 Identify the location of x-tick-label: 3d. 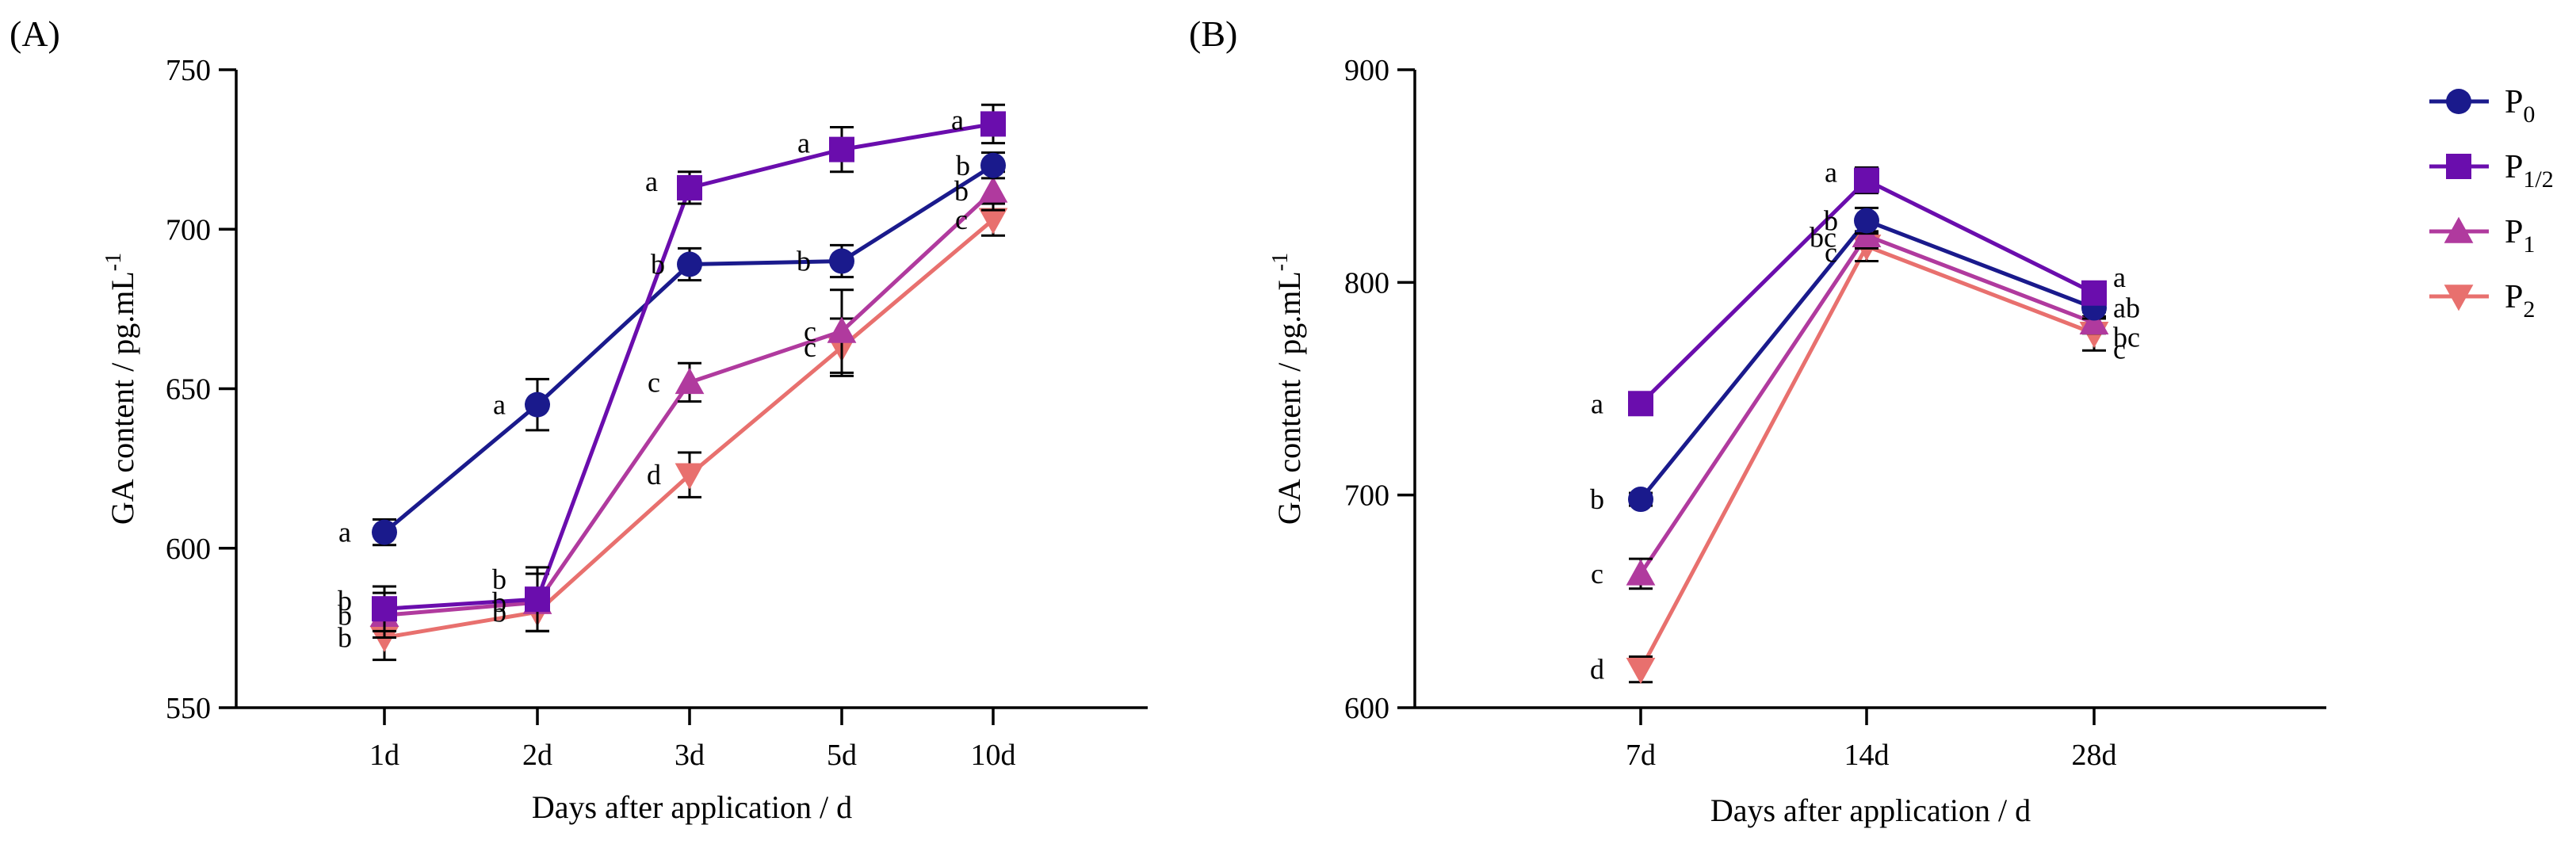
(690, 755).